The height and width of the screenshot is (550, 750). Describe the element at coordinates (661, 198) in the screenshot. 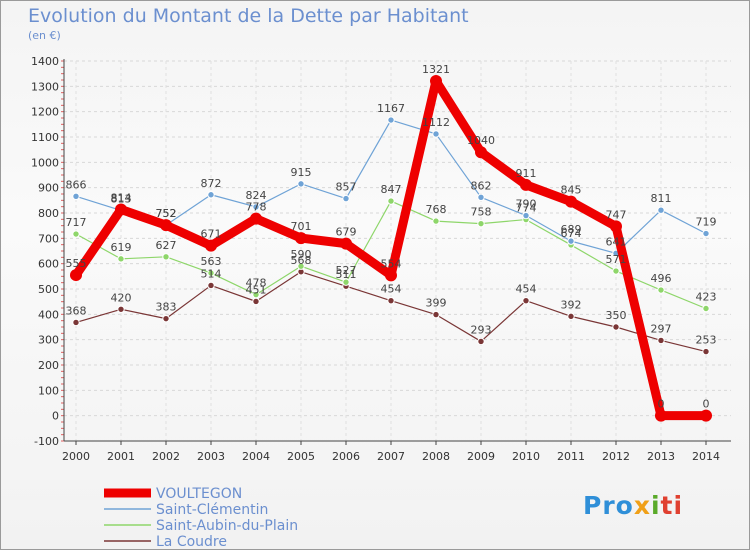

I see `data-label: 811` at that location.